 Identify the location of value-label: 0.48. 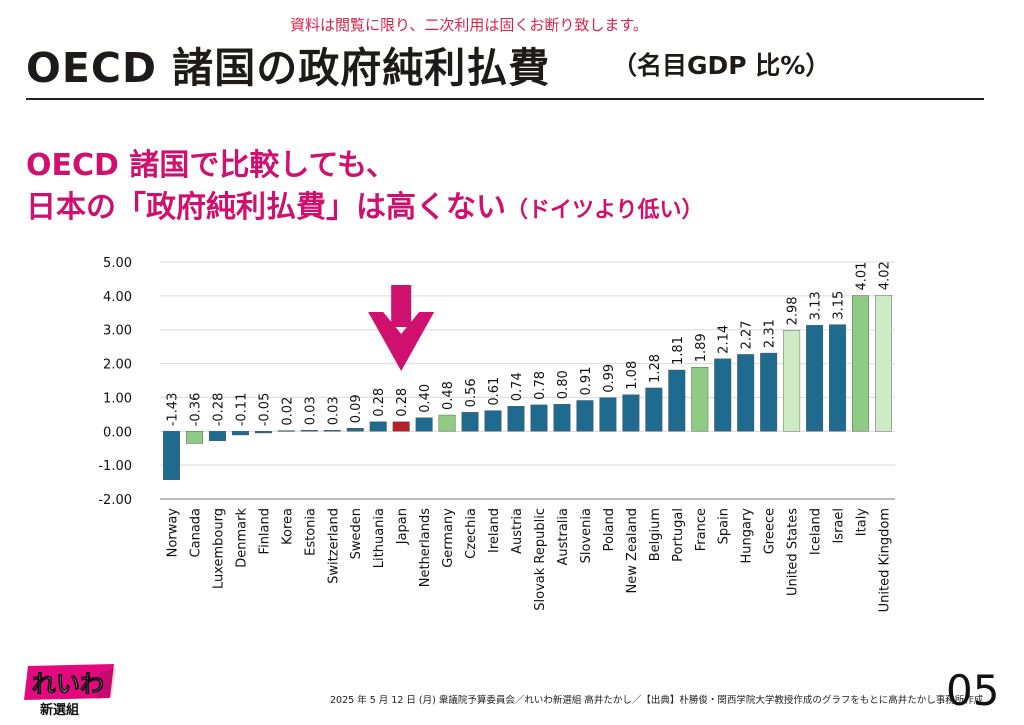
(448, 395).